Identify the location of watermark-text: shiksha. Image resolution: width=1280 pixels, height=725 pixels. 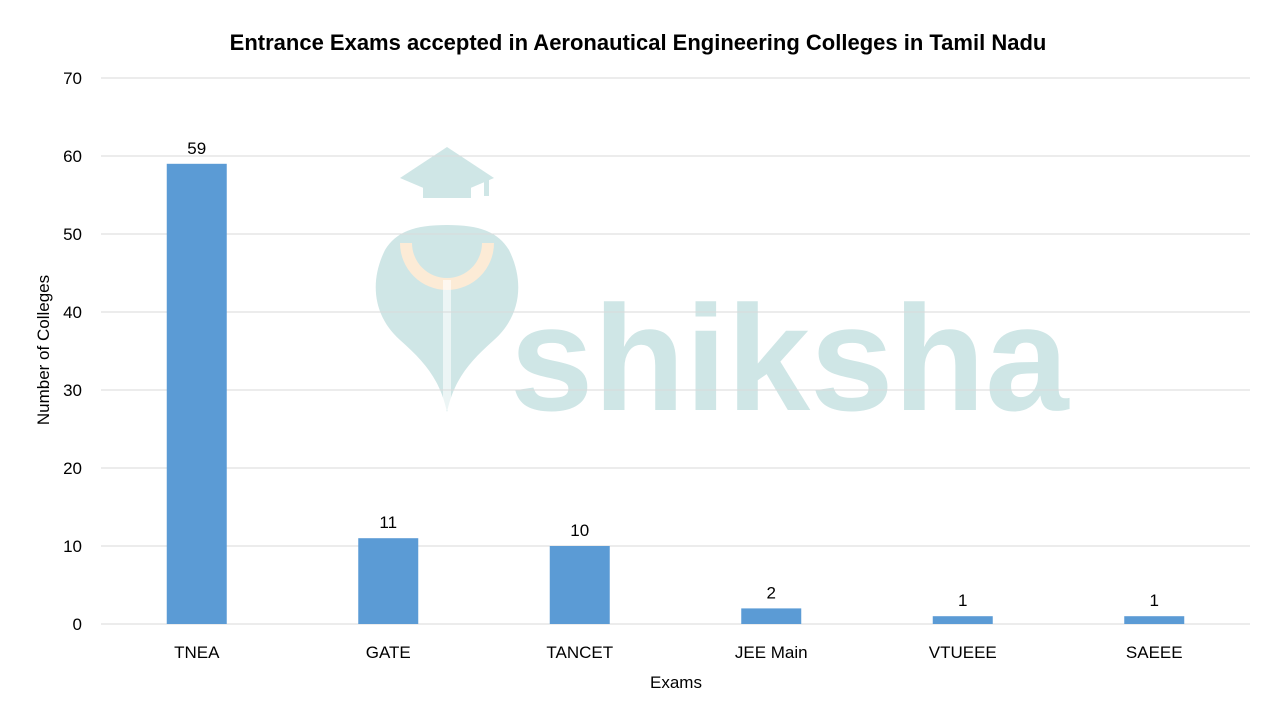
(790, 358).